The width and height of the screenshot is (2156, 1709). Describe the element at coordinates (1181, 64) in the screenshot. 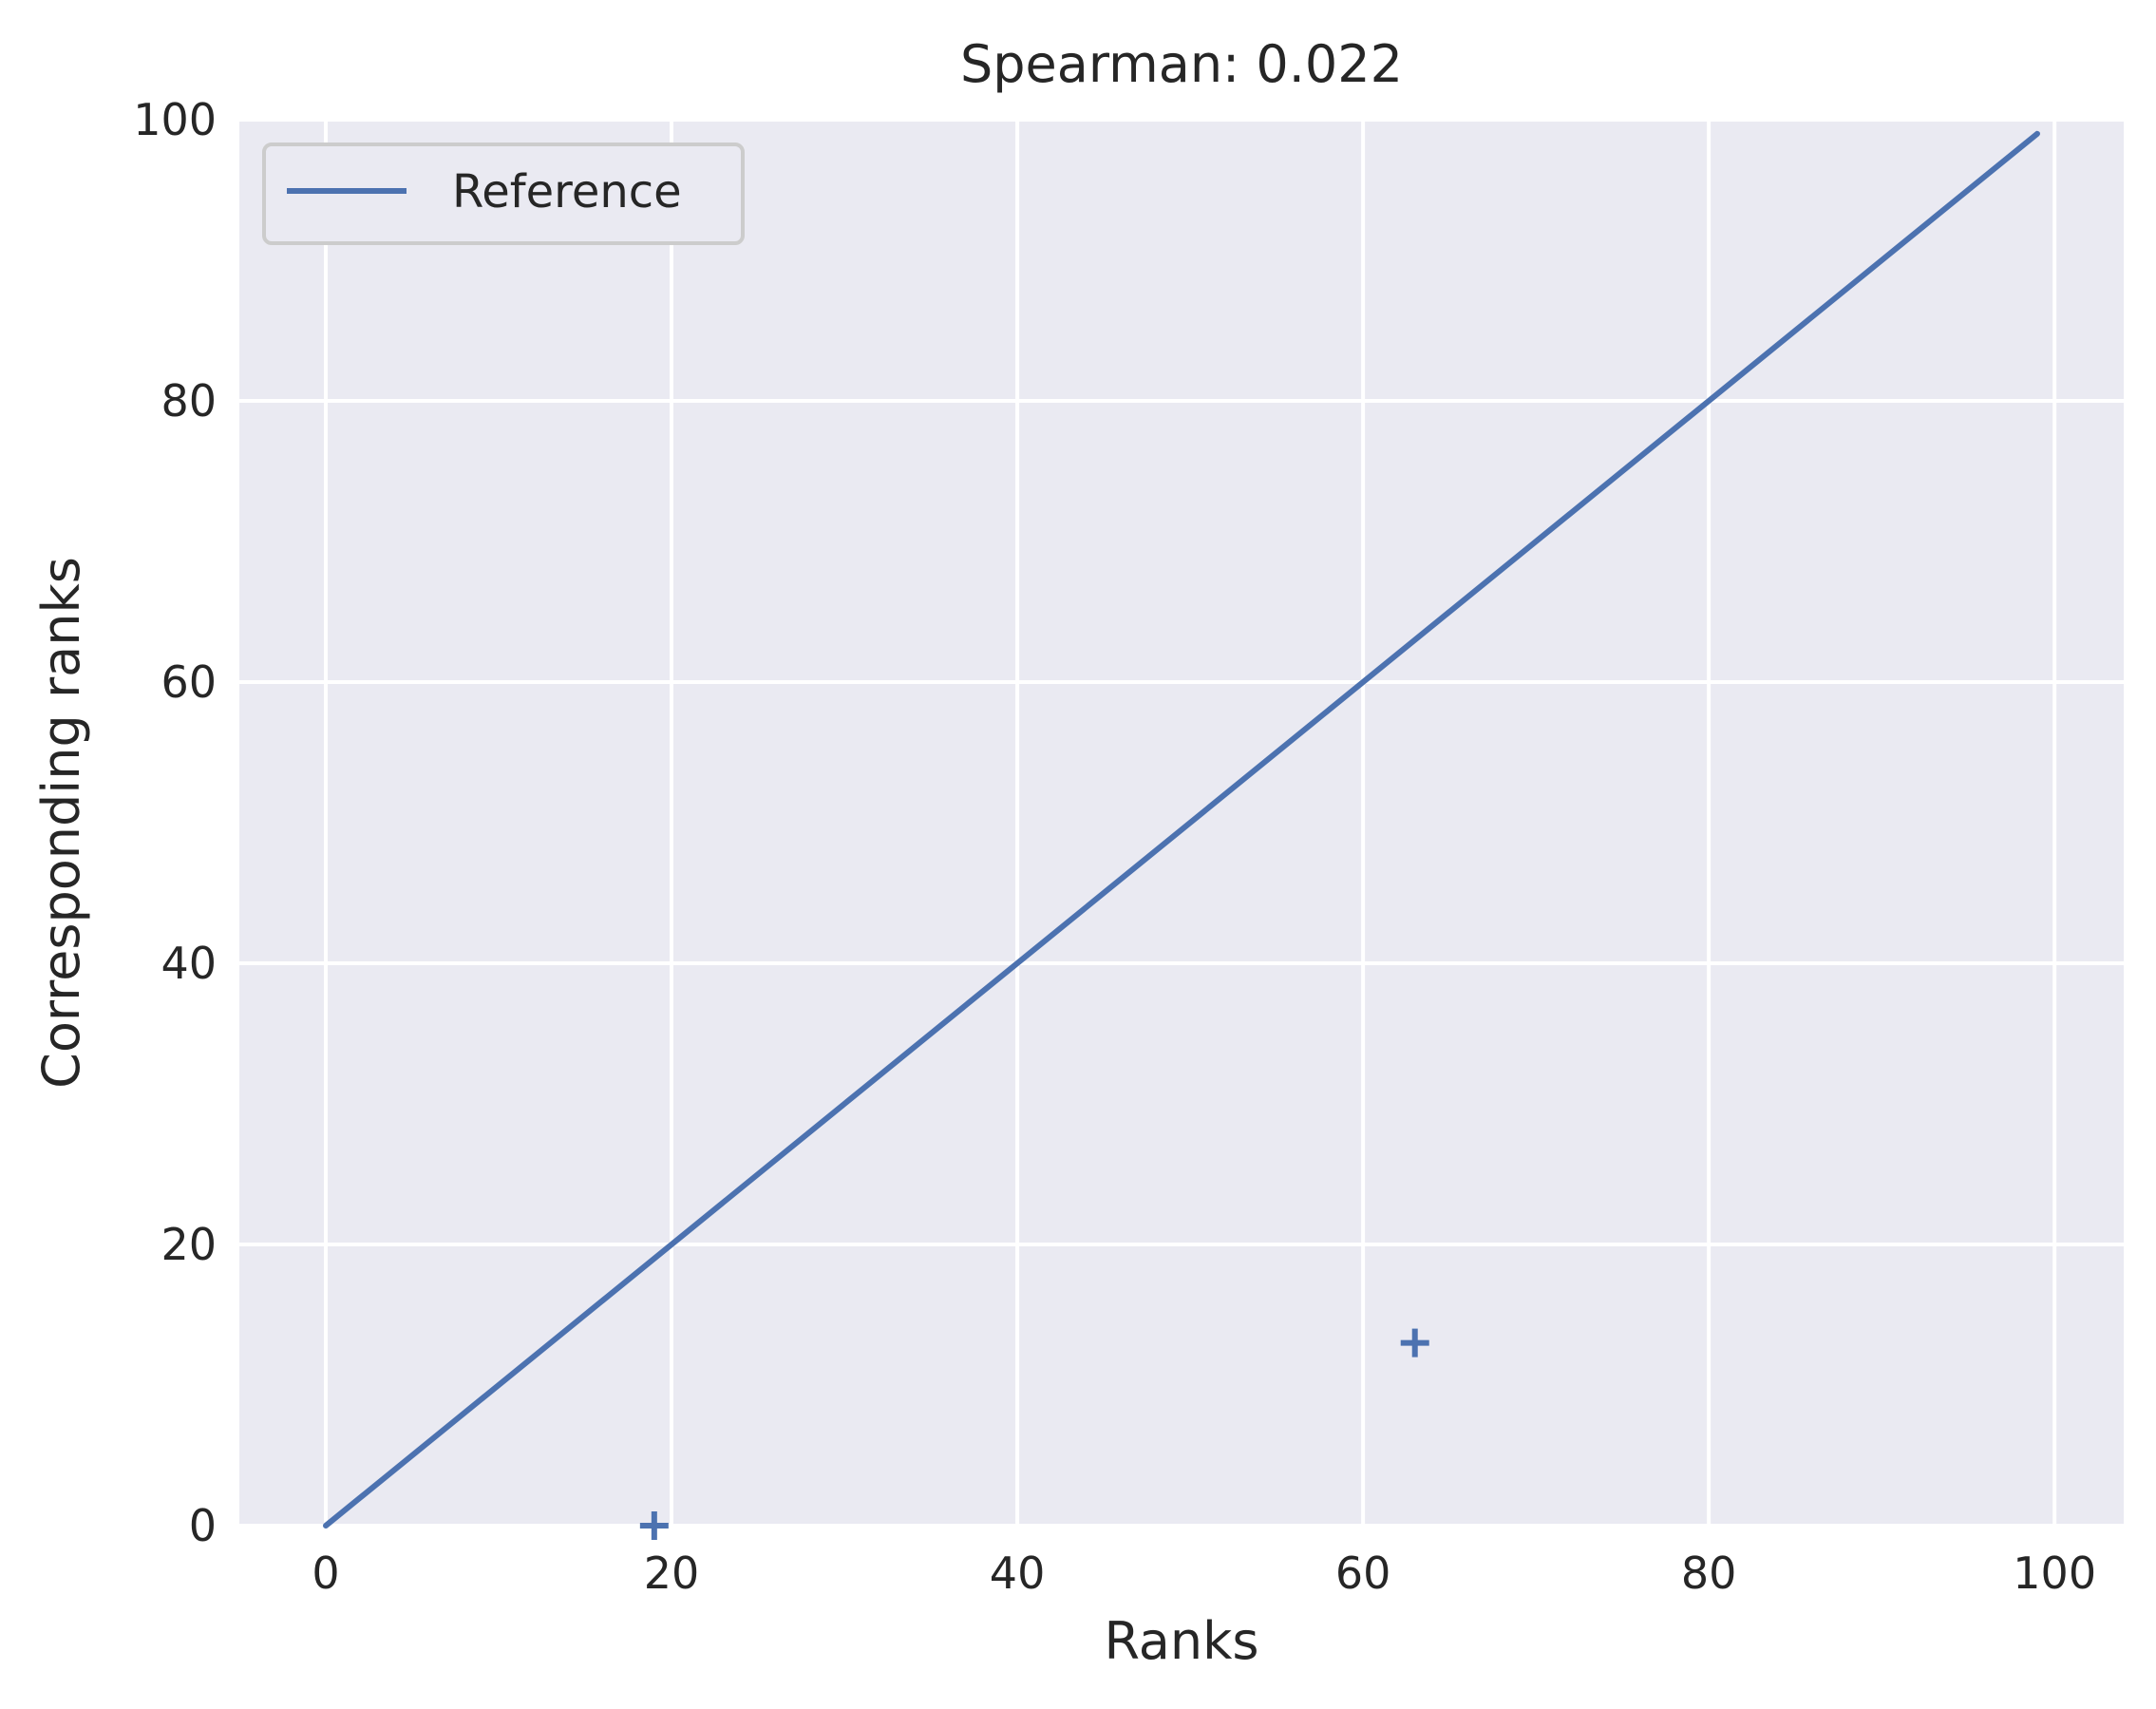

I see `chart-title: Spearman: 0.022` at that location.